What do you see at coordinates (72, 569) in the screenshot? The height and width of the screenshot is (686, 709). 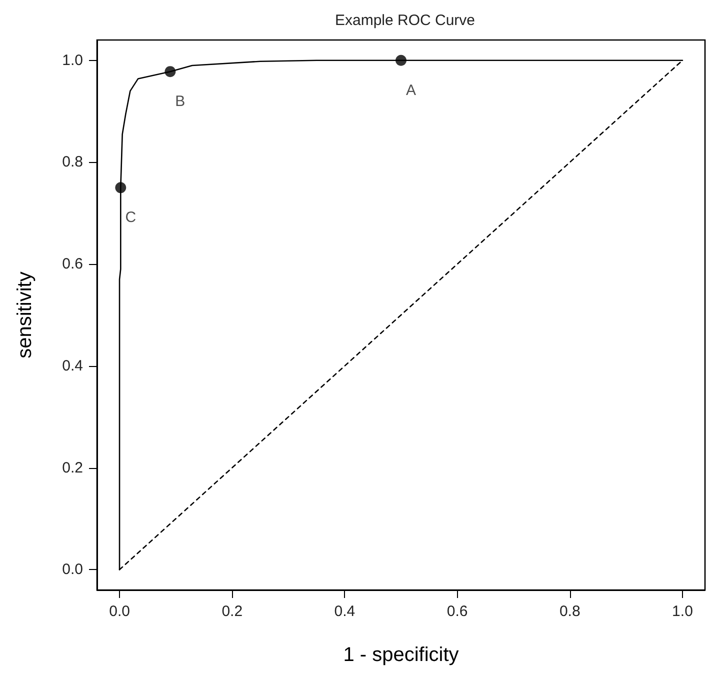 I see `y-tick-label: 0.0` at bounding box center [72, 569].